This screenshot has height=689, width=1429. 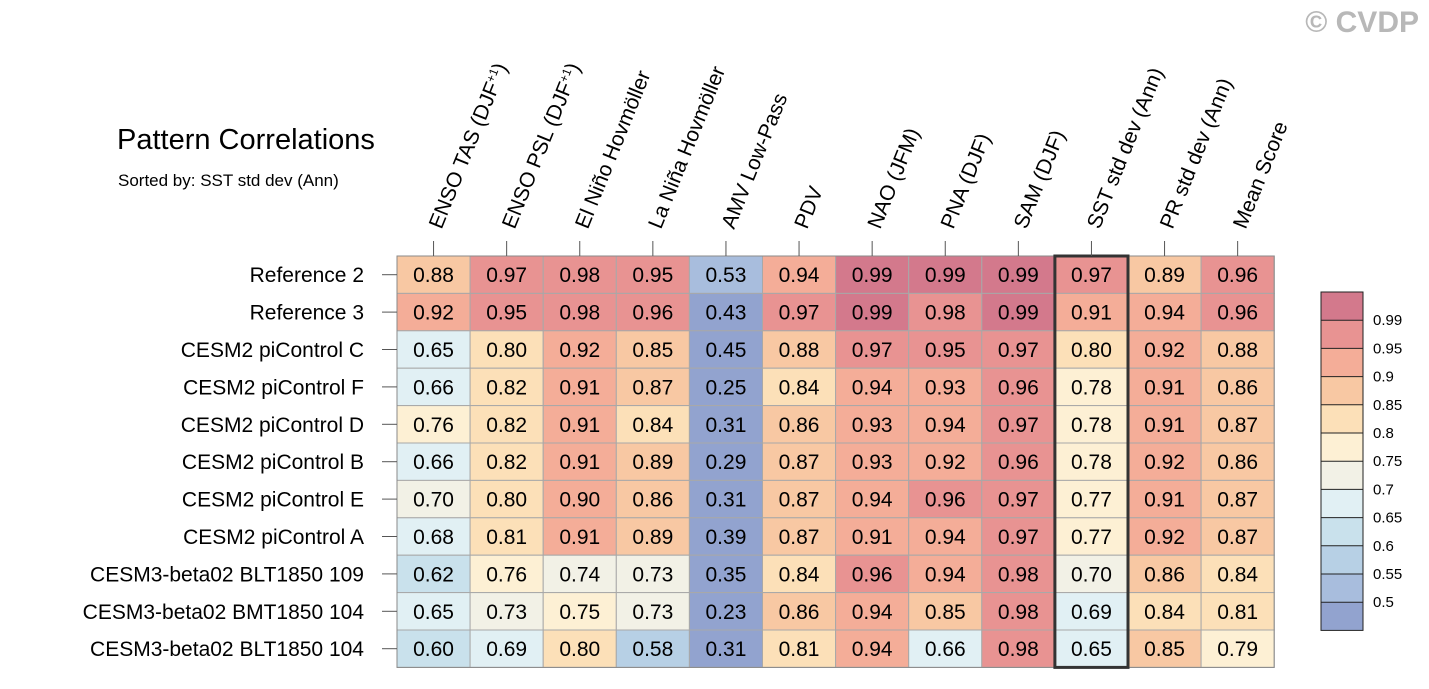 What do you see at coordinates (273, 387) in the screenshot?
I see `row-label: CESM2 piControl F` at bounding box center [273, 387].